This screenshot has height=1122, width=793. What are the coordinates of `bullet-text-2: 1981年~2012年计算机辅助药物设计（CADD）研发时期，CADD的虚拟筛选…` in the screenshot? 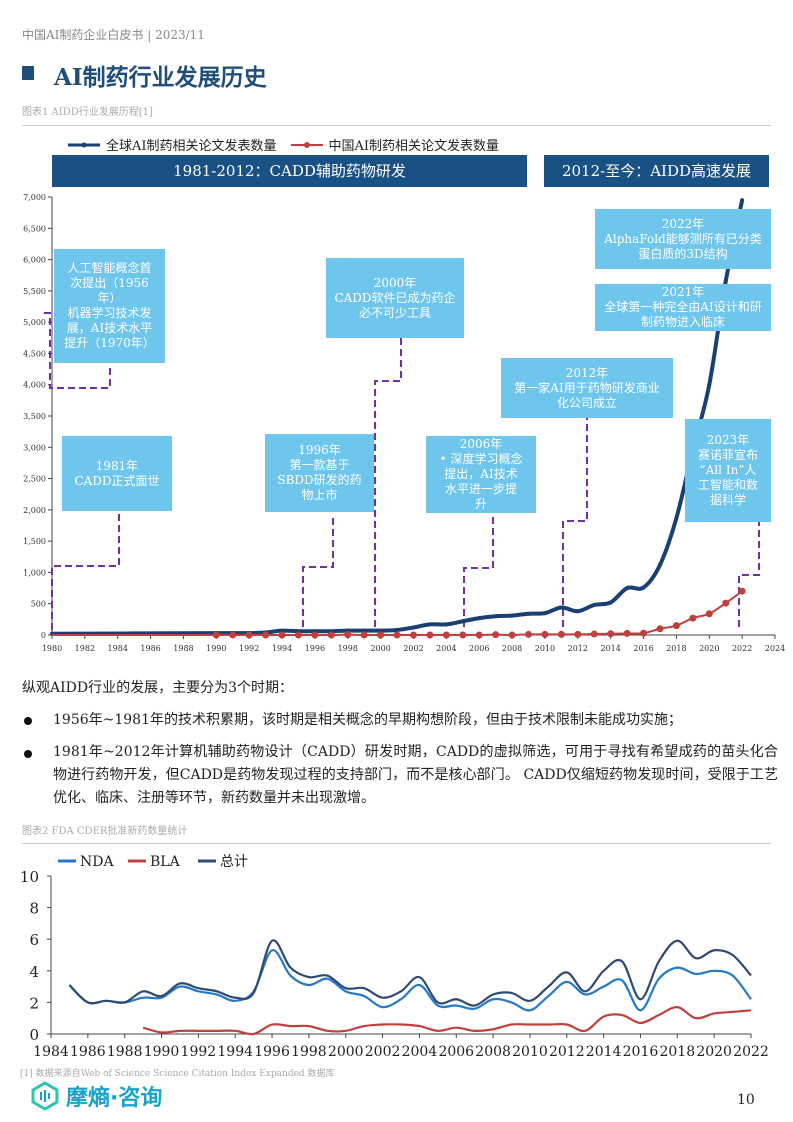 It's located at (415, 775).